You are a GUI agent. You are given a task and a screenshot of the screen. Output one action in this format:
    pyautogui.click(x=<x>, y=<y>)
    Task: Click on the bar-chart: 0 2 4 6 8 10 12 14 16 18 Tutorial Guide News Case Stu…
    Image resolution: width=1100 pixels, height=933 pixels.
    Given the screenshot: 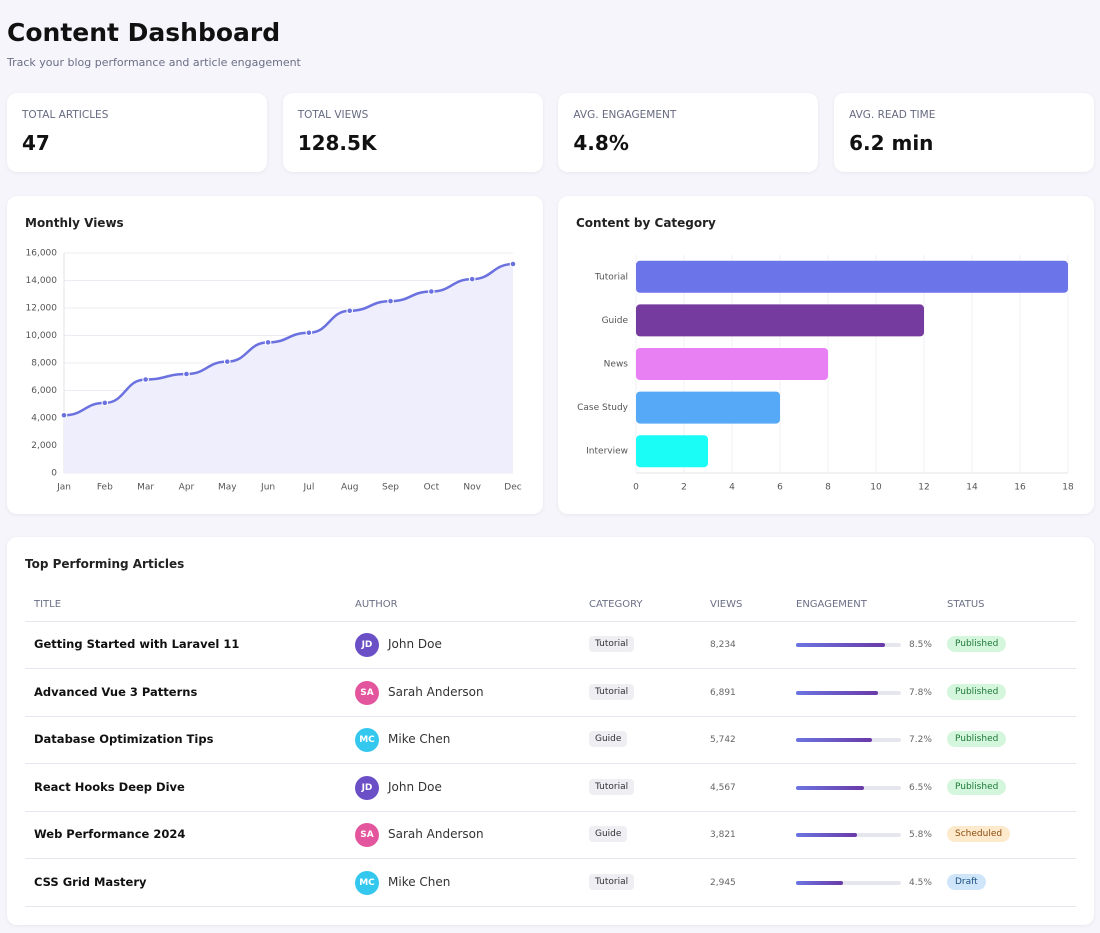 What is the action you would take?
    pyautogui.click(x=825, y=374)
    